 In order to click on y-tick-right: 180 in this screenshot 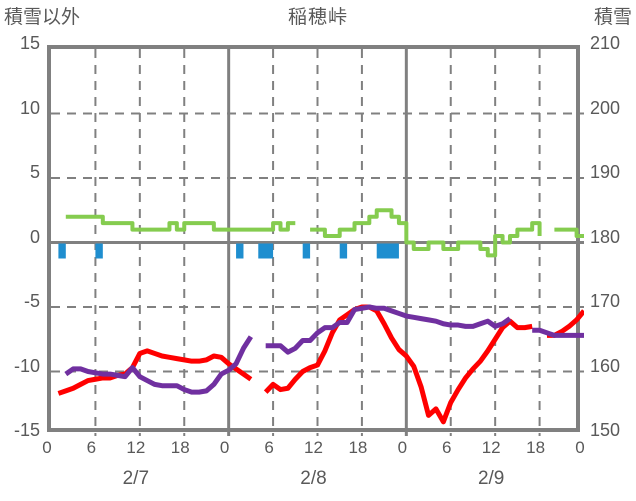, I will do `click(605, 236)`.